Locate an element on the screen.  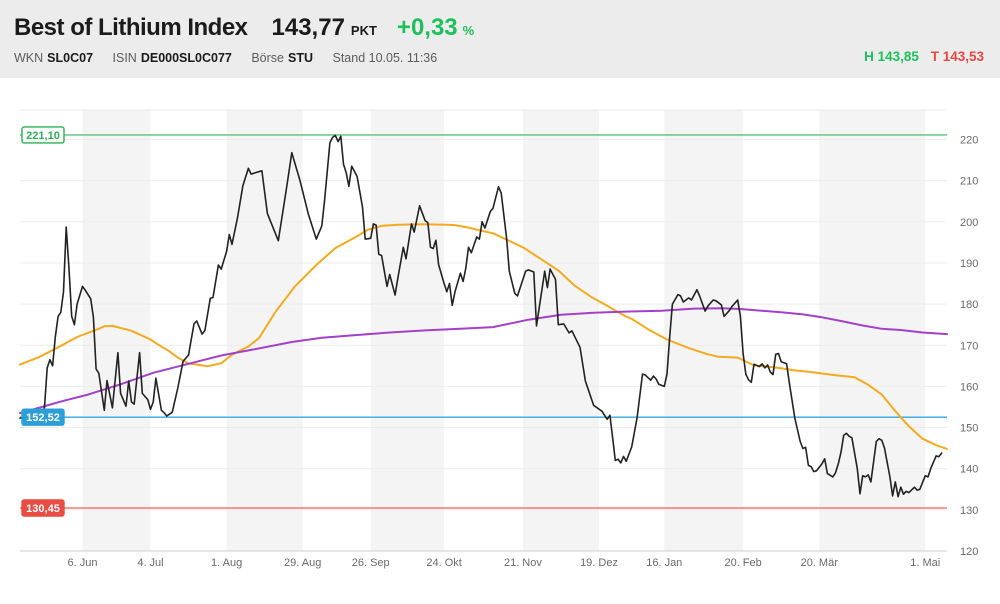
y-axis-label: 170 is located at coordinates (969, 346).